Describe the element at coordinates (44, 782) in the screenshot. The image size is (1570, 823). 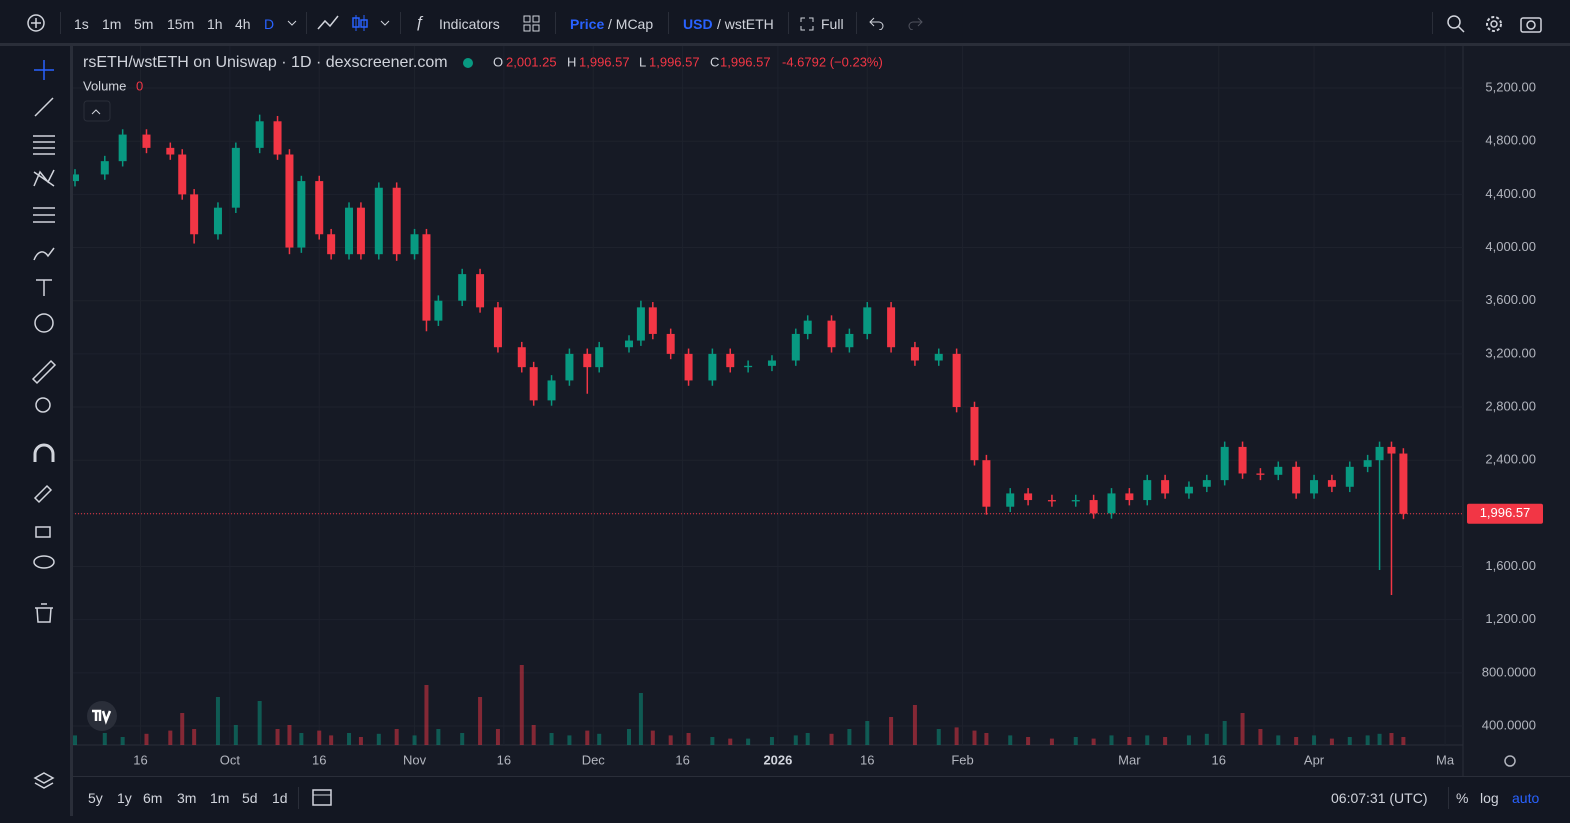
I see `object-tree` at that location.